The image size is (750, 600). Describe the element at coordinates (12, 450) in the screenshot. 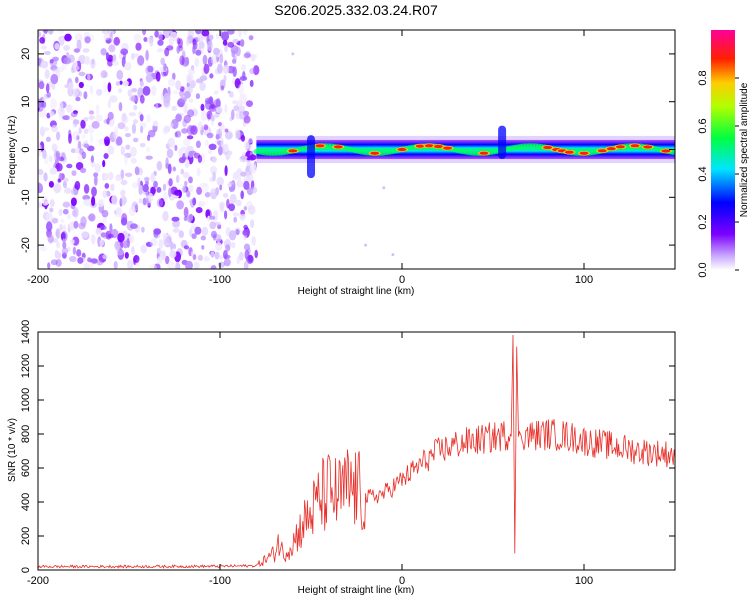

I see `snr-y-label: SNR (10 * v/v)` at that location.